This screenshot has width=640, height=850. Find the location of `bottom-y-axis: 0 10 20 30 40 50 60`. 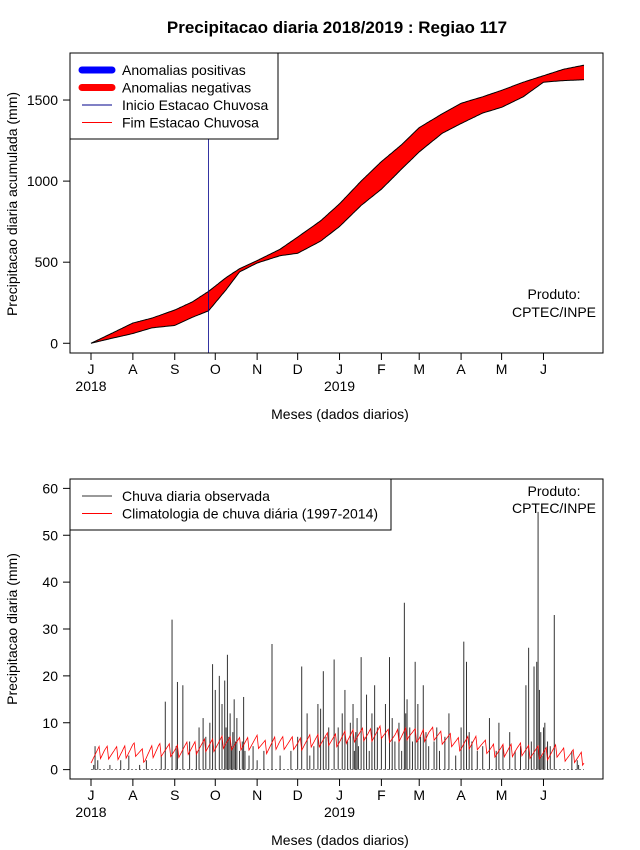

bottom-y-axis: 0 10 20 30 40 50 60 is located at coordinates (56, 629).